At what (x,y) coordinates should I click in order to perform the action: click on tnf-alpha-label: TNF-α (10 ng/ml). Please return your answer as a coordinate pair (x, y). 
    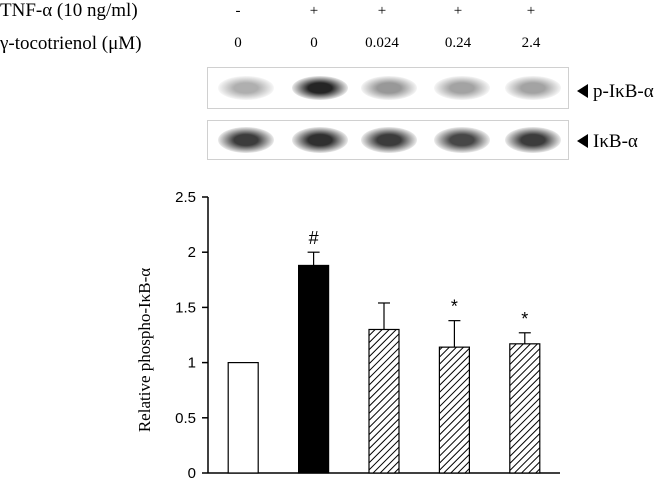
    Looking at the image, I should click on (69, 10).